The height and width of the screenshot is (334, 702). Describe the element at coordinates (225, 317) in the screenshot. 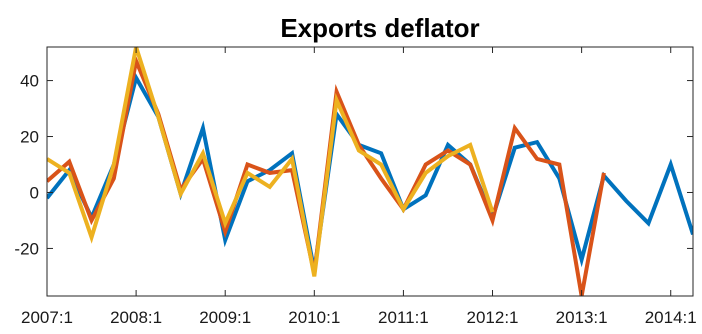

I see `x-tick-label: 2009:1` at that location.